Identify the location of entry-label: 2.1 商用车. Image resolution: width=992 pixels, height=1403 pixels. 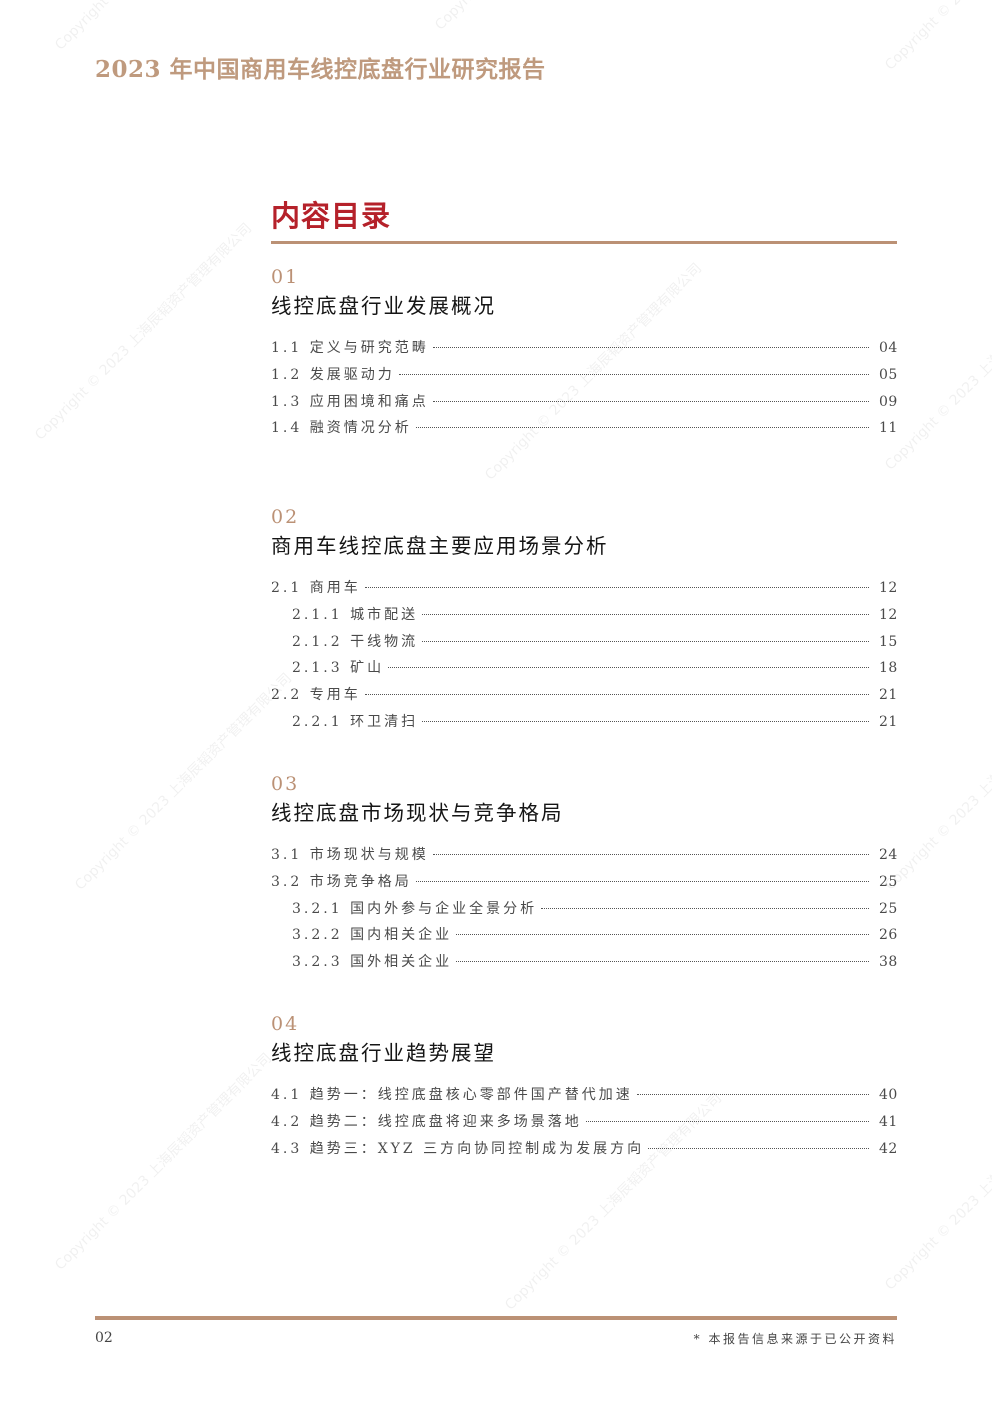
(316, 588).